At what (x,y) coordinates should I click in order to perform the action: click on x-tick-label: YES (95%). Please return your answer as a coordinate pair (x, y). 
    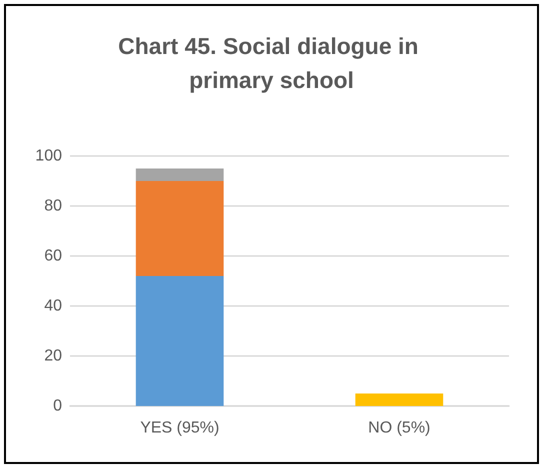
    Looking at the image, I should click on (180, 428).